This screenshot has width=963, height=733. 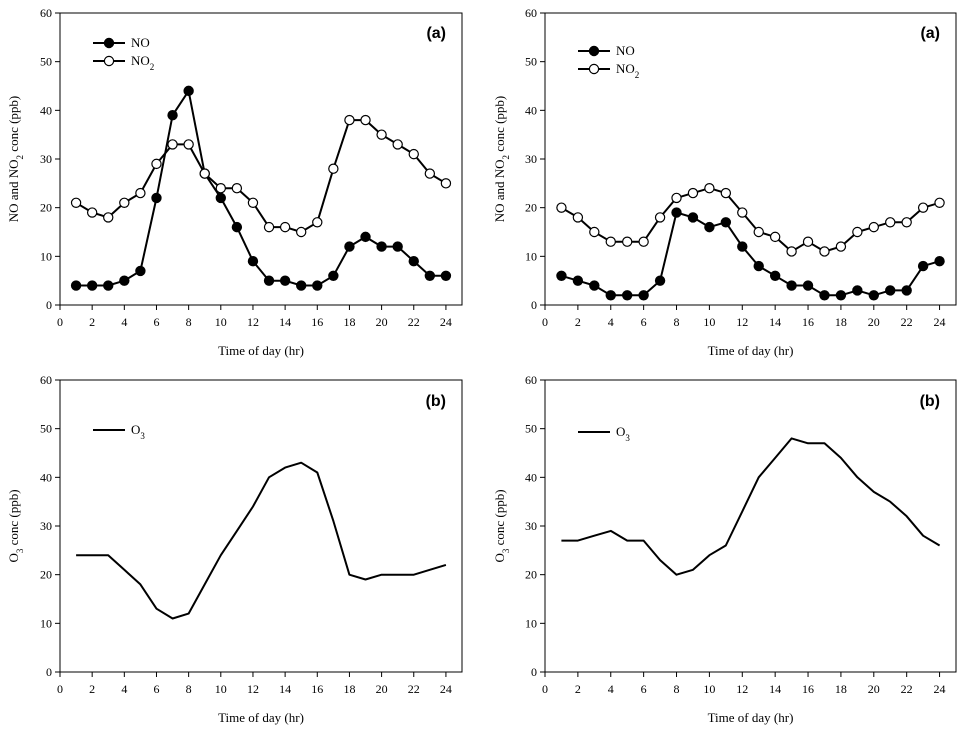 I want to click on x-tick-label: 16, so click(x=317, y=689).